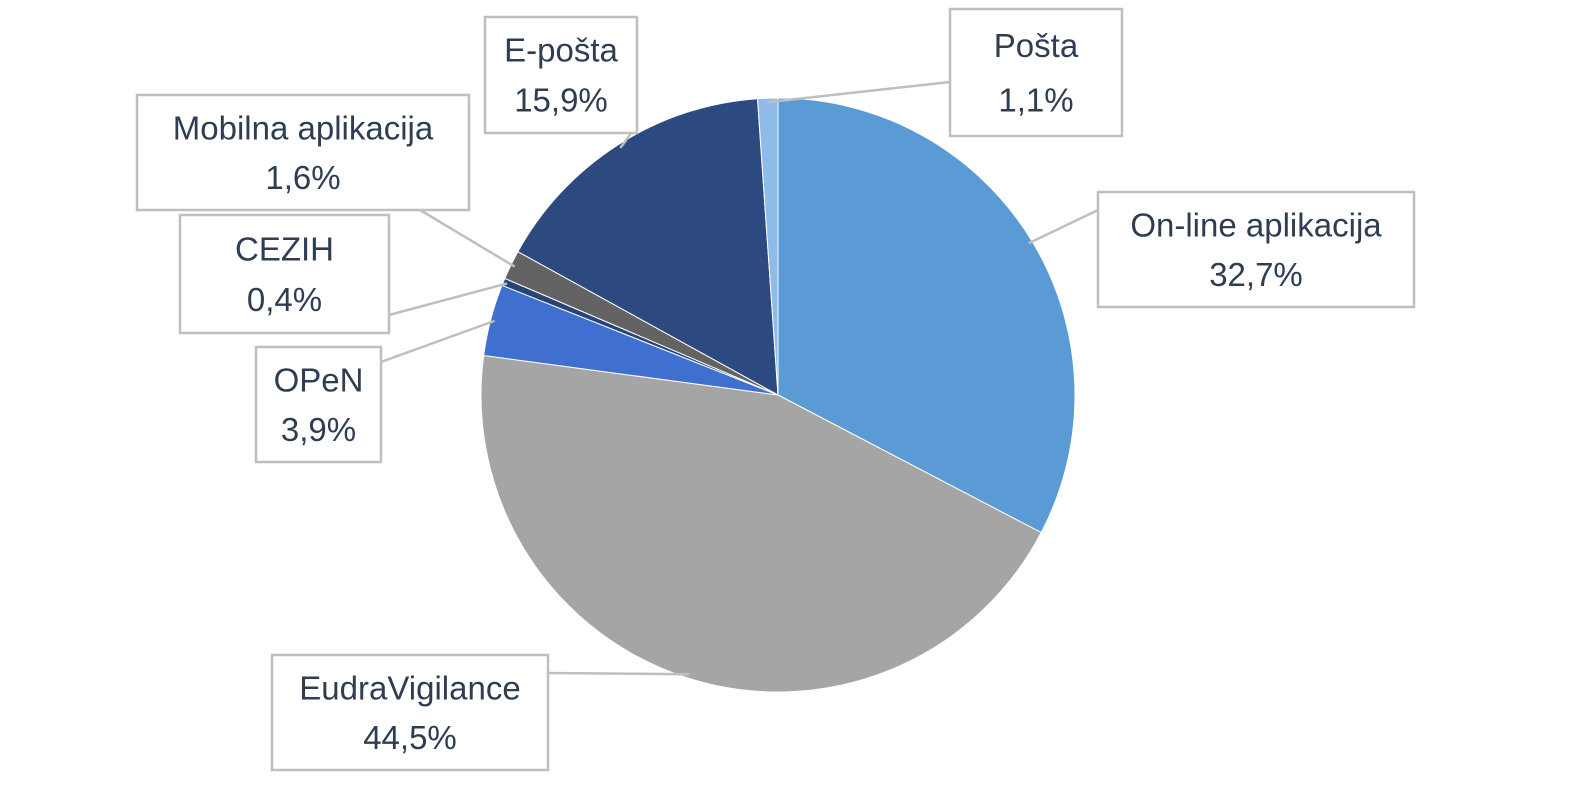  What do you see at coordinates (1036, 45) in the screenshot?
I see `slice-label: Pošta` at bounding box center [1036, 45].